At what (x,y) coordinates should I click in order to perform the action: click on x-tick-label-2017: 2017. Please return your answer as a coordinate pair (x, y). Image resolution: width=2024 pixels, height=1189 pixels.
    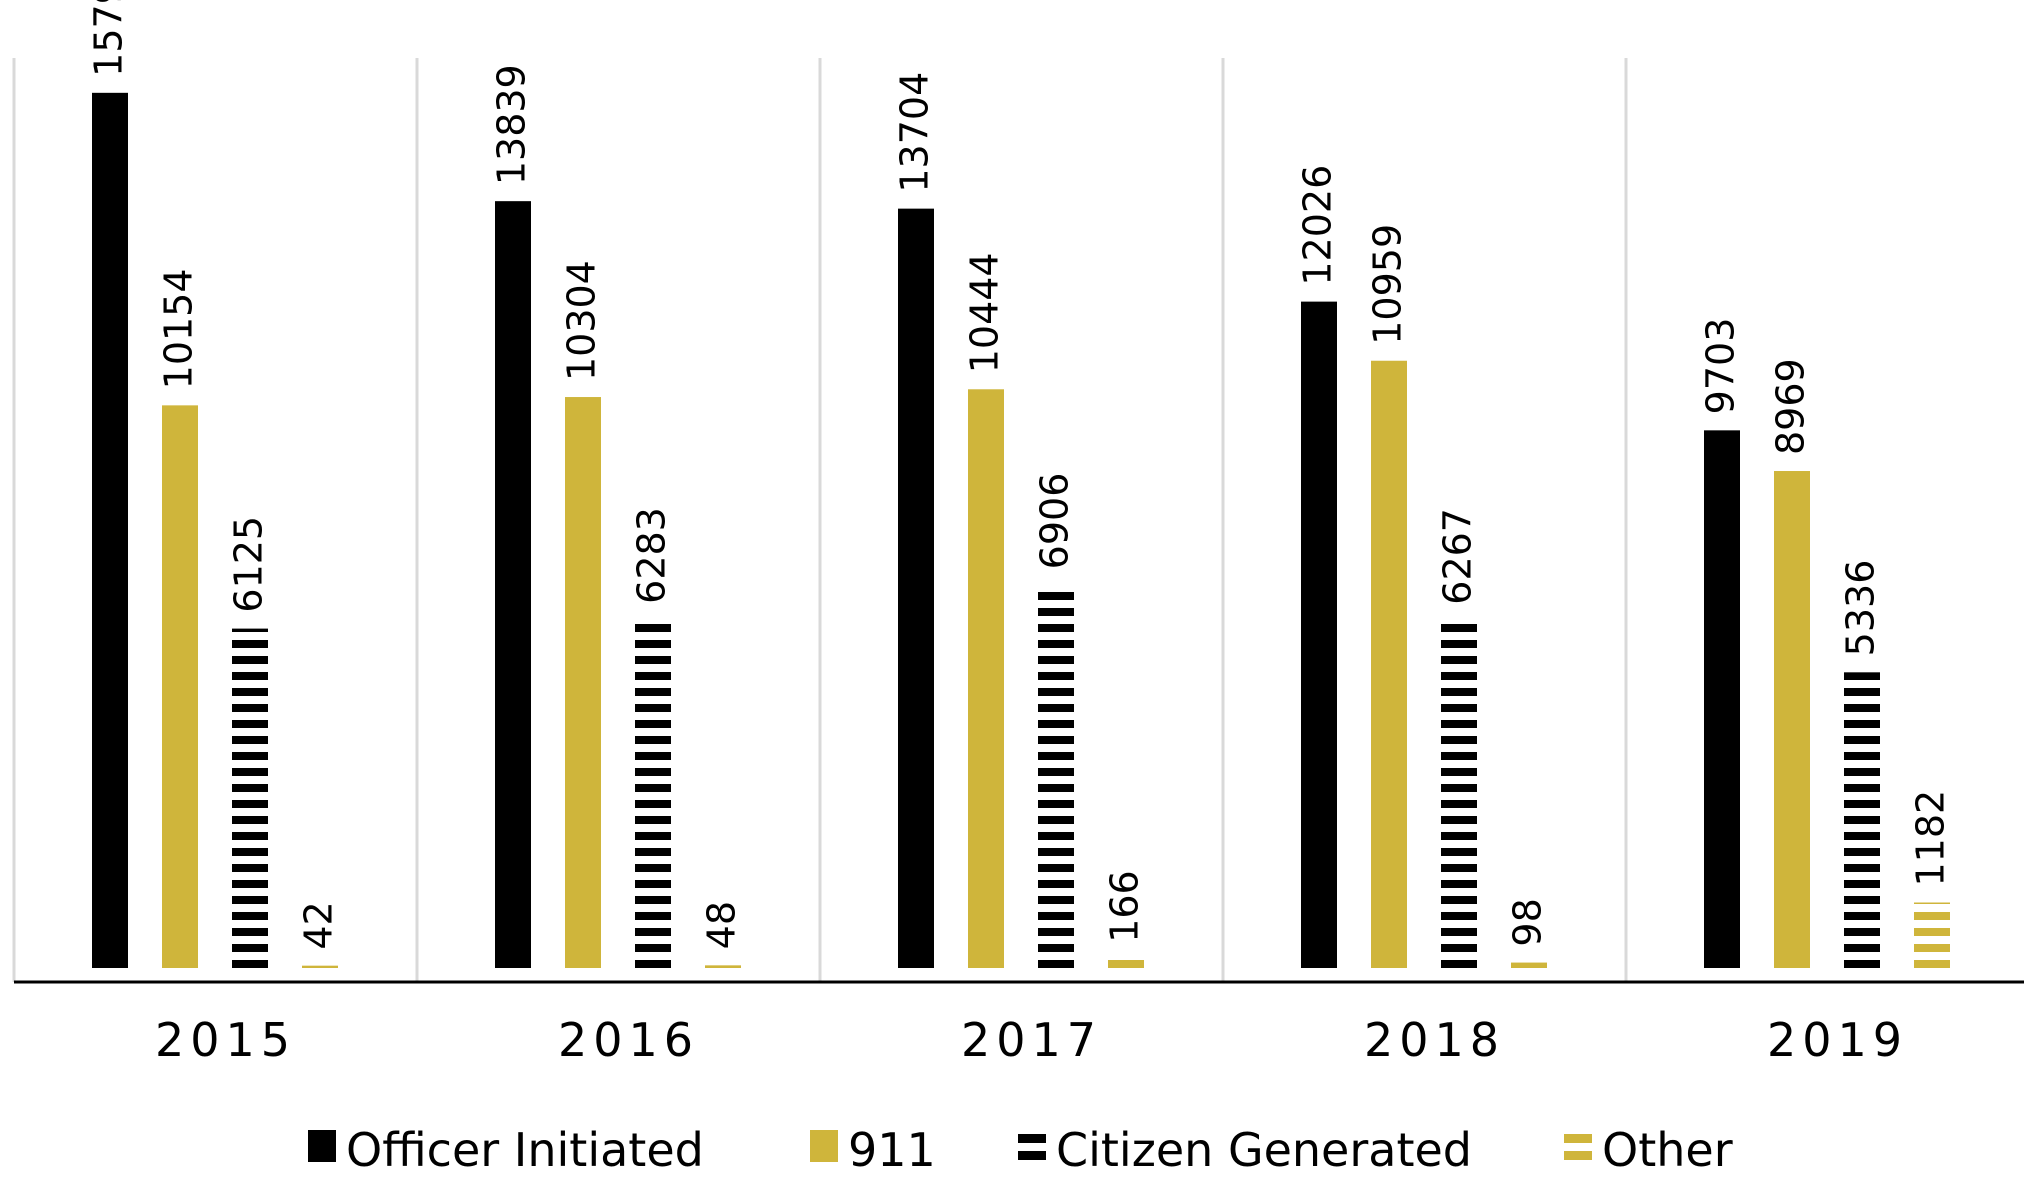
    Looking at the image, I should click on (1031, 1040).